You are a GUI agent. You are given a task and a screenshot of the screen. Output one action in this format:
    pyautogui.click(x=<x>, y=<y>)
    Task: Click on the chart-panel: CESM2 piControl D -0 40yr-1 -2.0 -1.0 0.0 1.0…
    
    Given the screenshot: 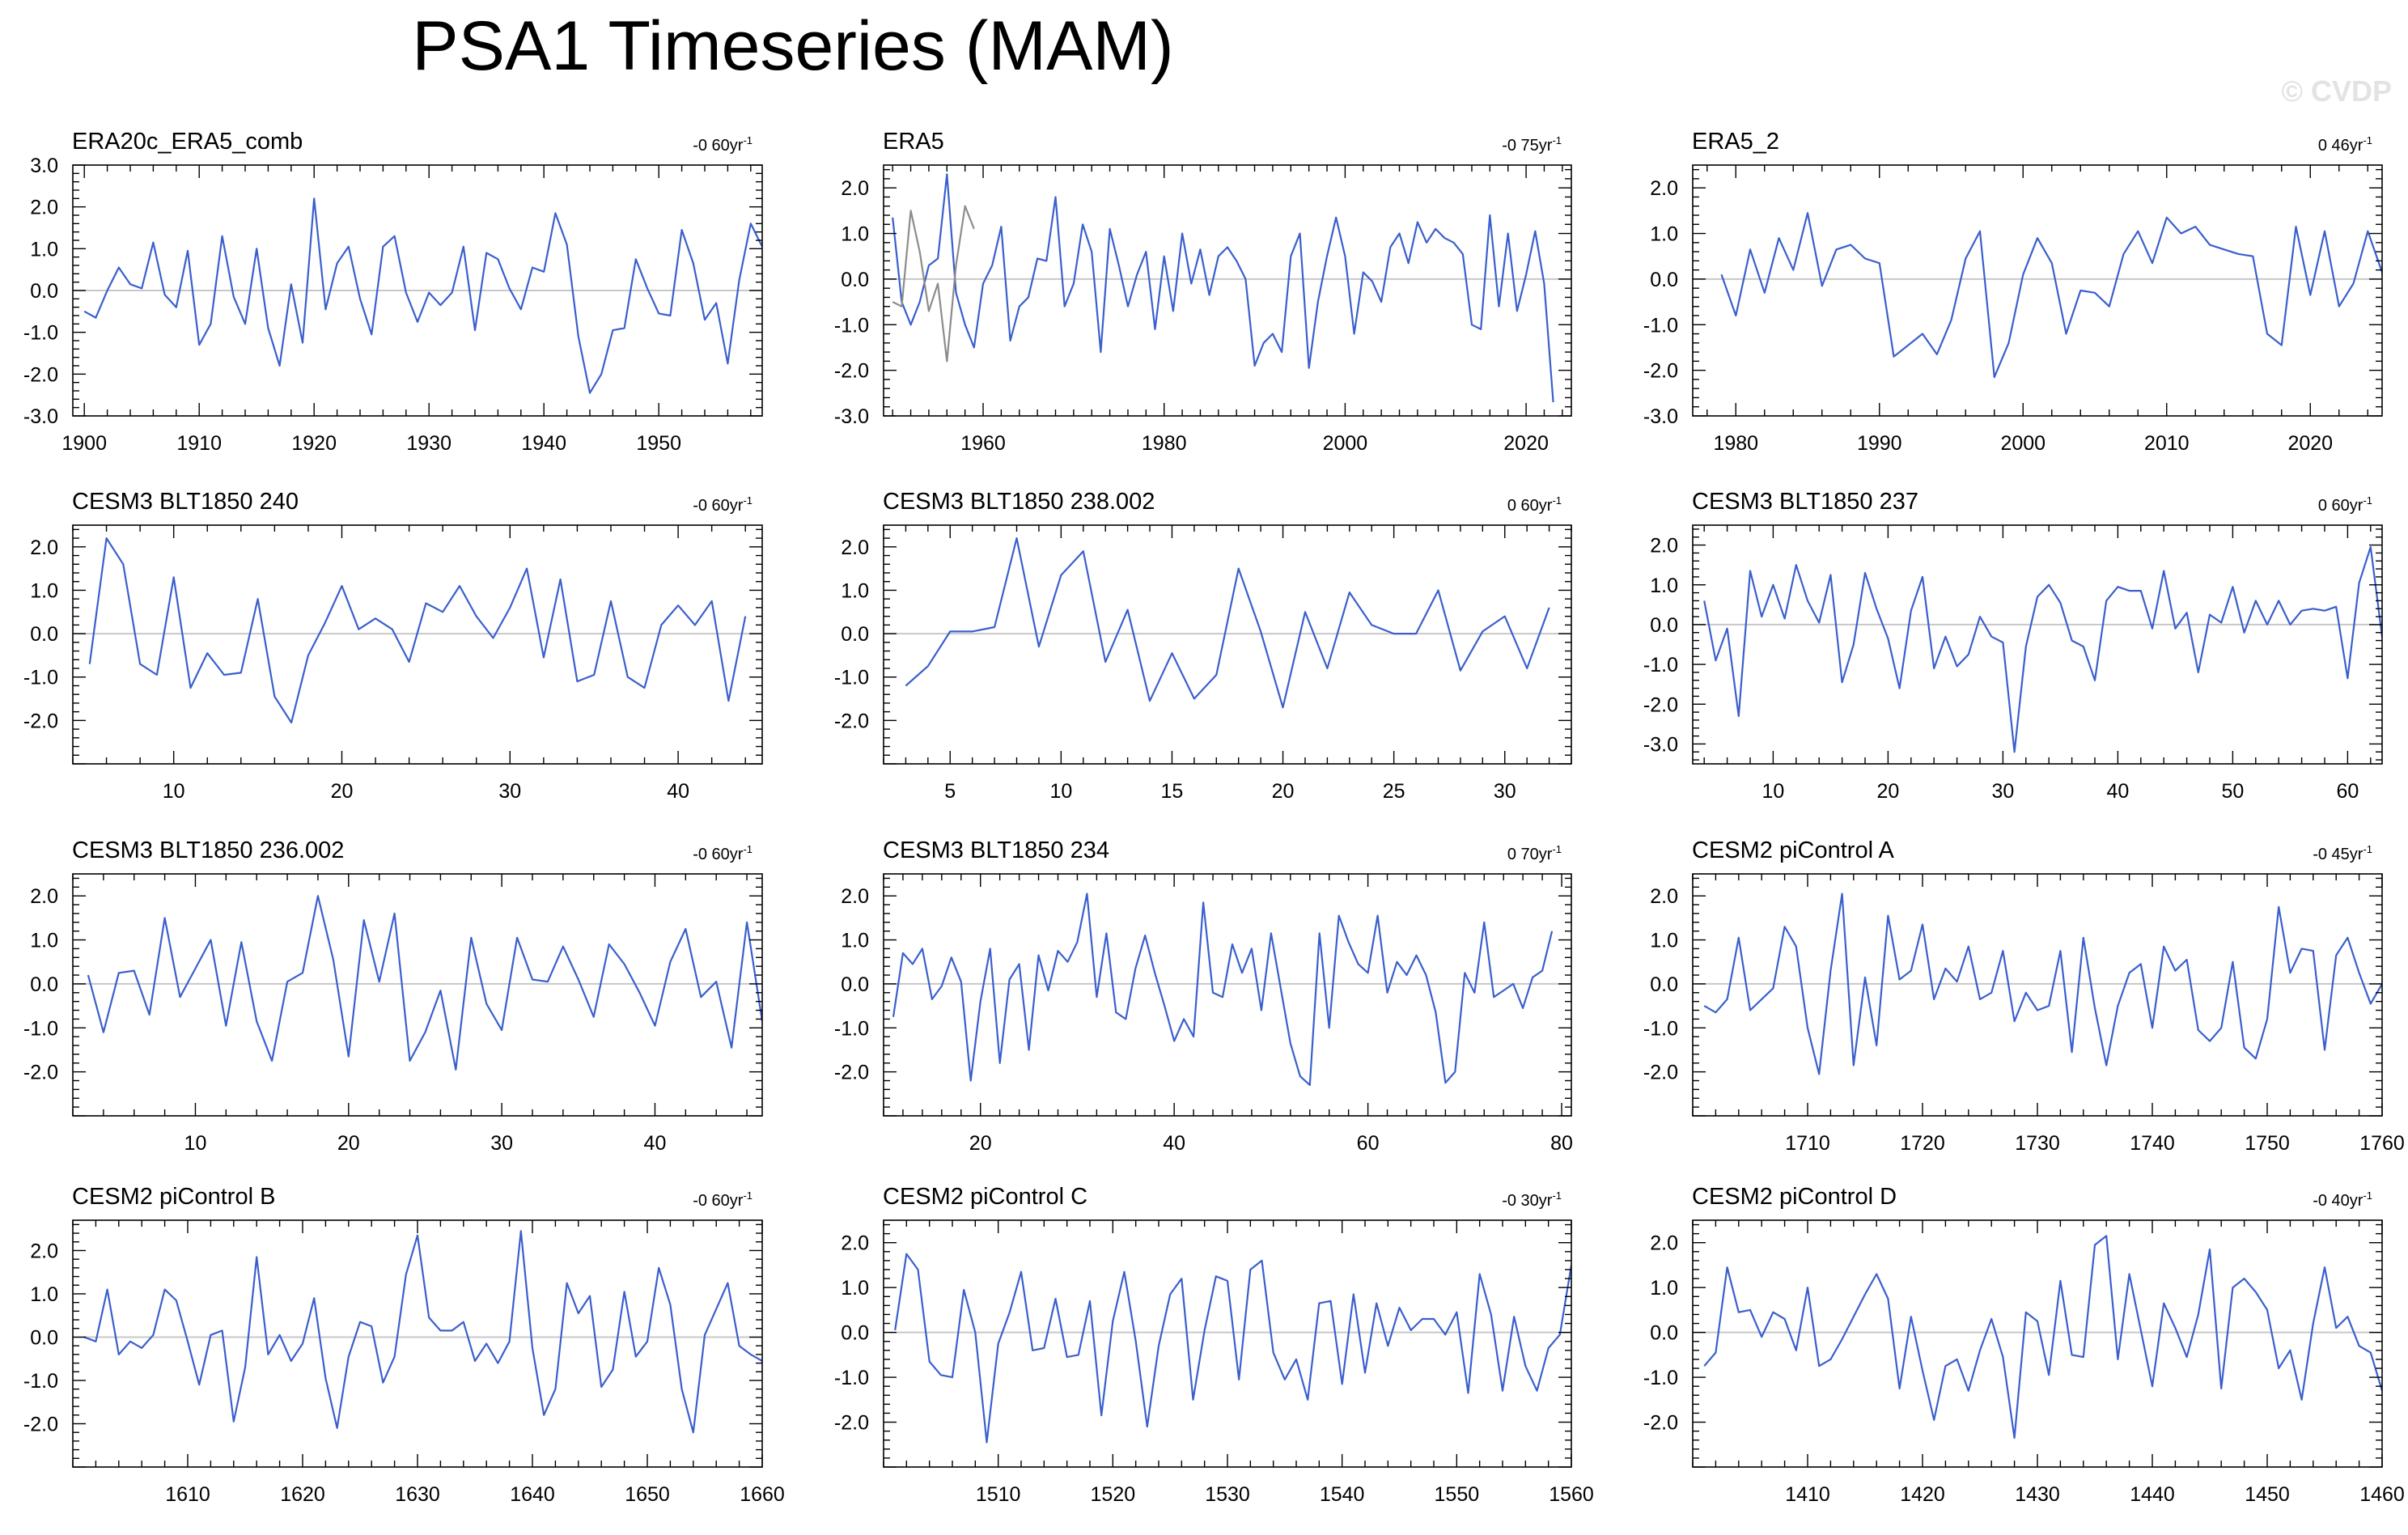 What is the action you would take?
    pyautogui.click(x=2024, y=1345)
    